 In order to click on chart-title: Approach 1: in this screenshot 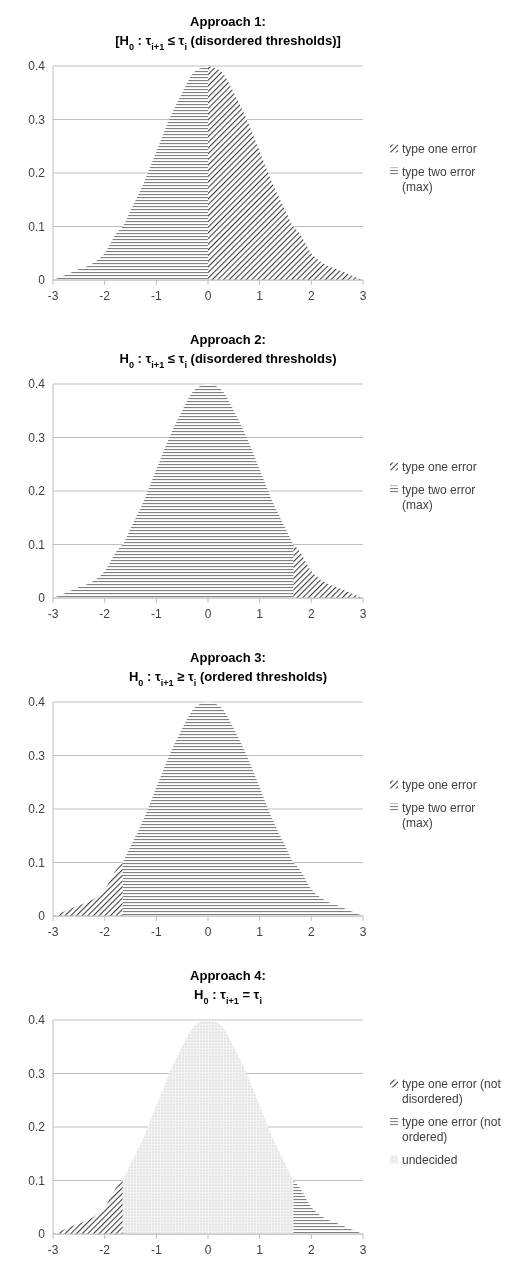, I will do `click(228, 21)`.